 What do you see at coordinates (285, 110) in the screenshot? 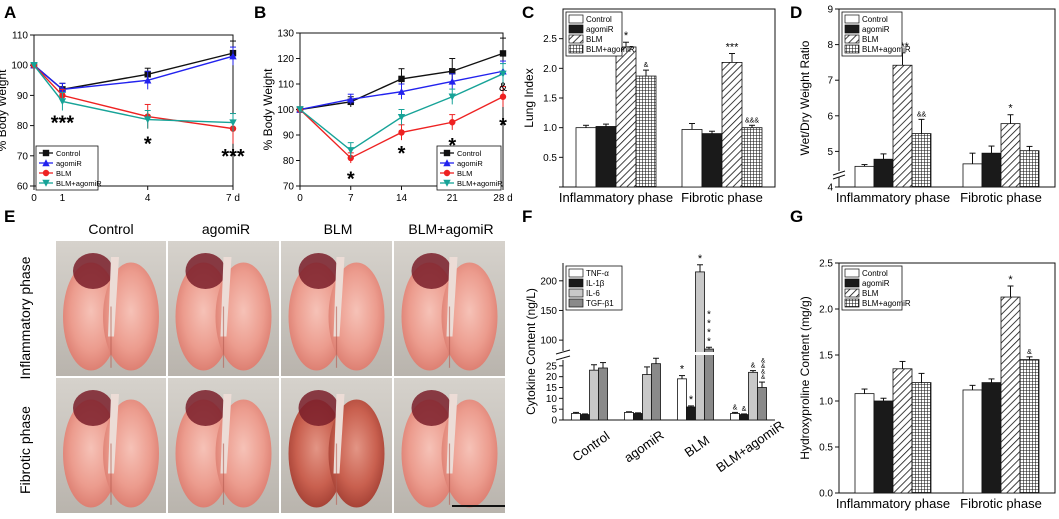
I see `y-tick-label: 100` at bounding box center [285, 110].